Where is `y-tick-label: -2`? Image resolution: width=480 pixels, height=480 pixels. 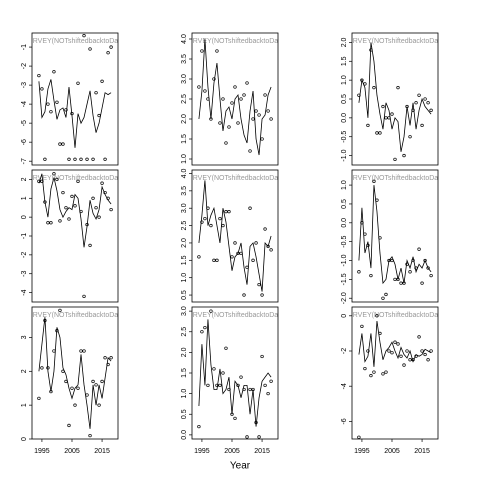 y-tick-label: -2 is located at coordinates (24, 66).